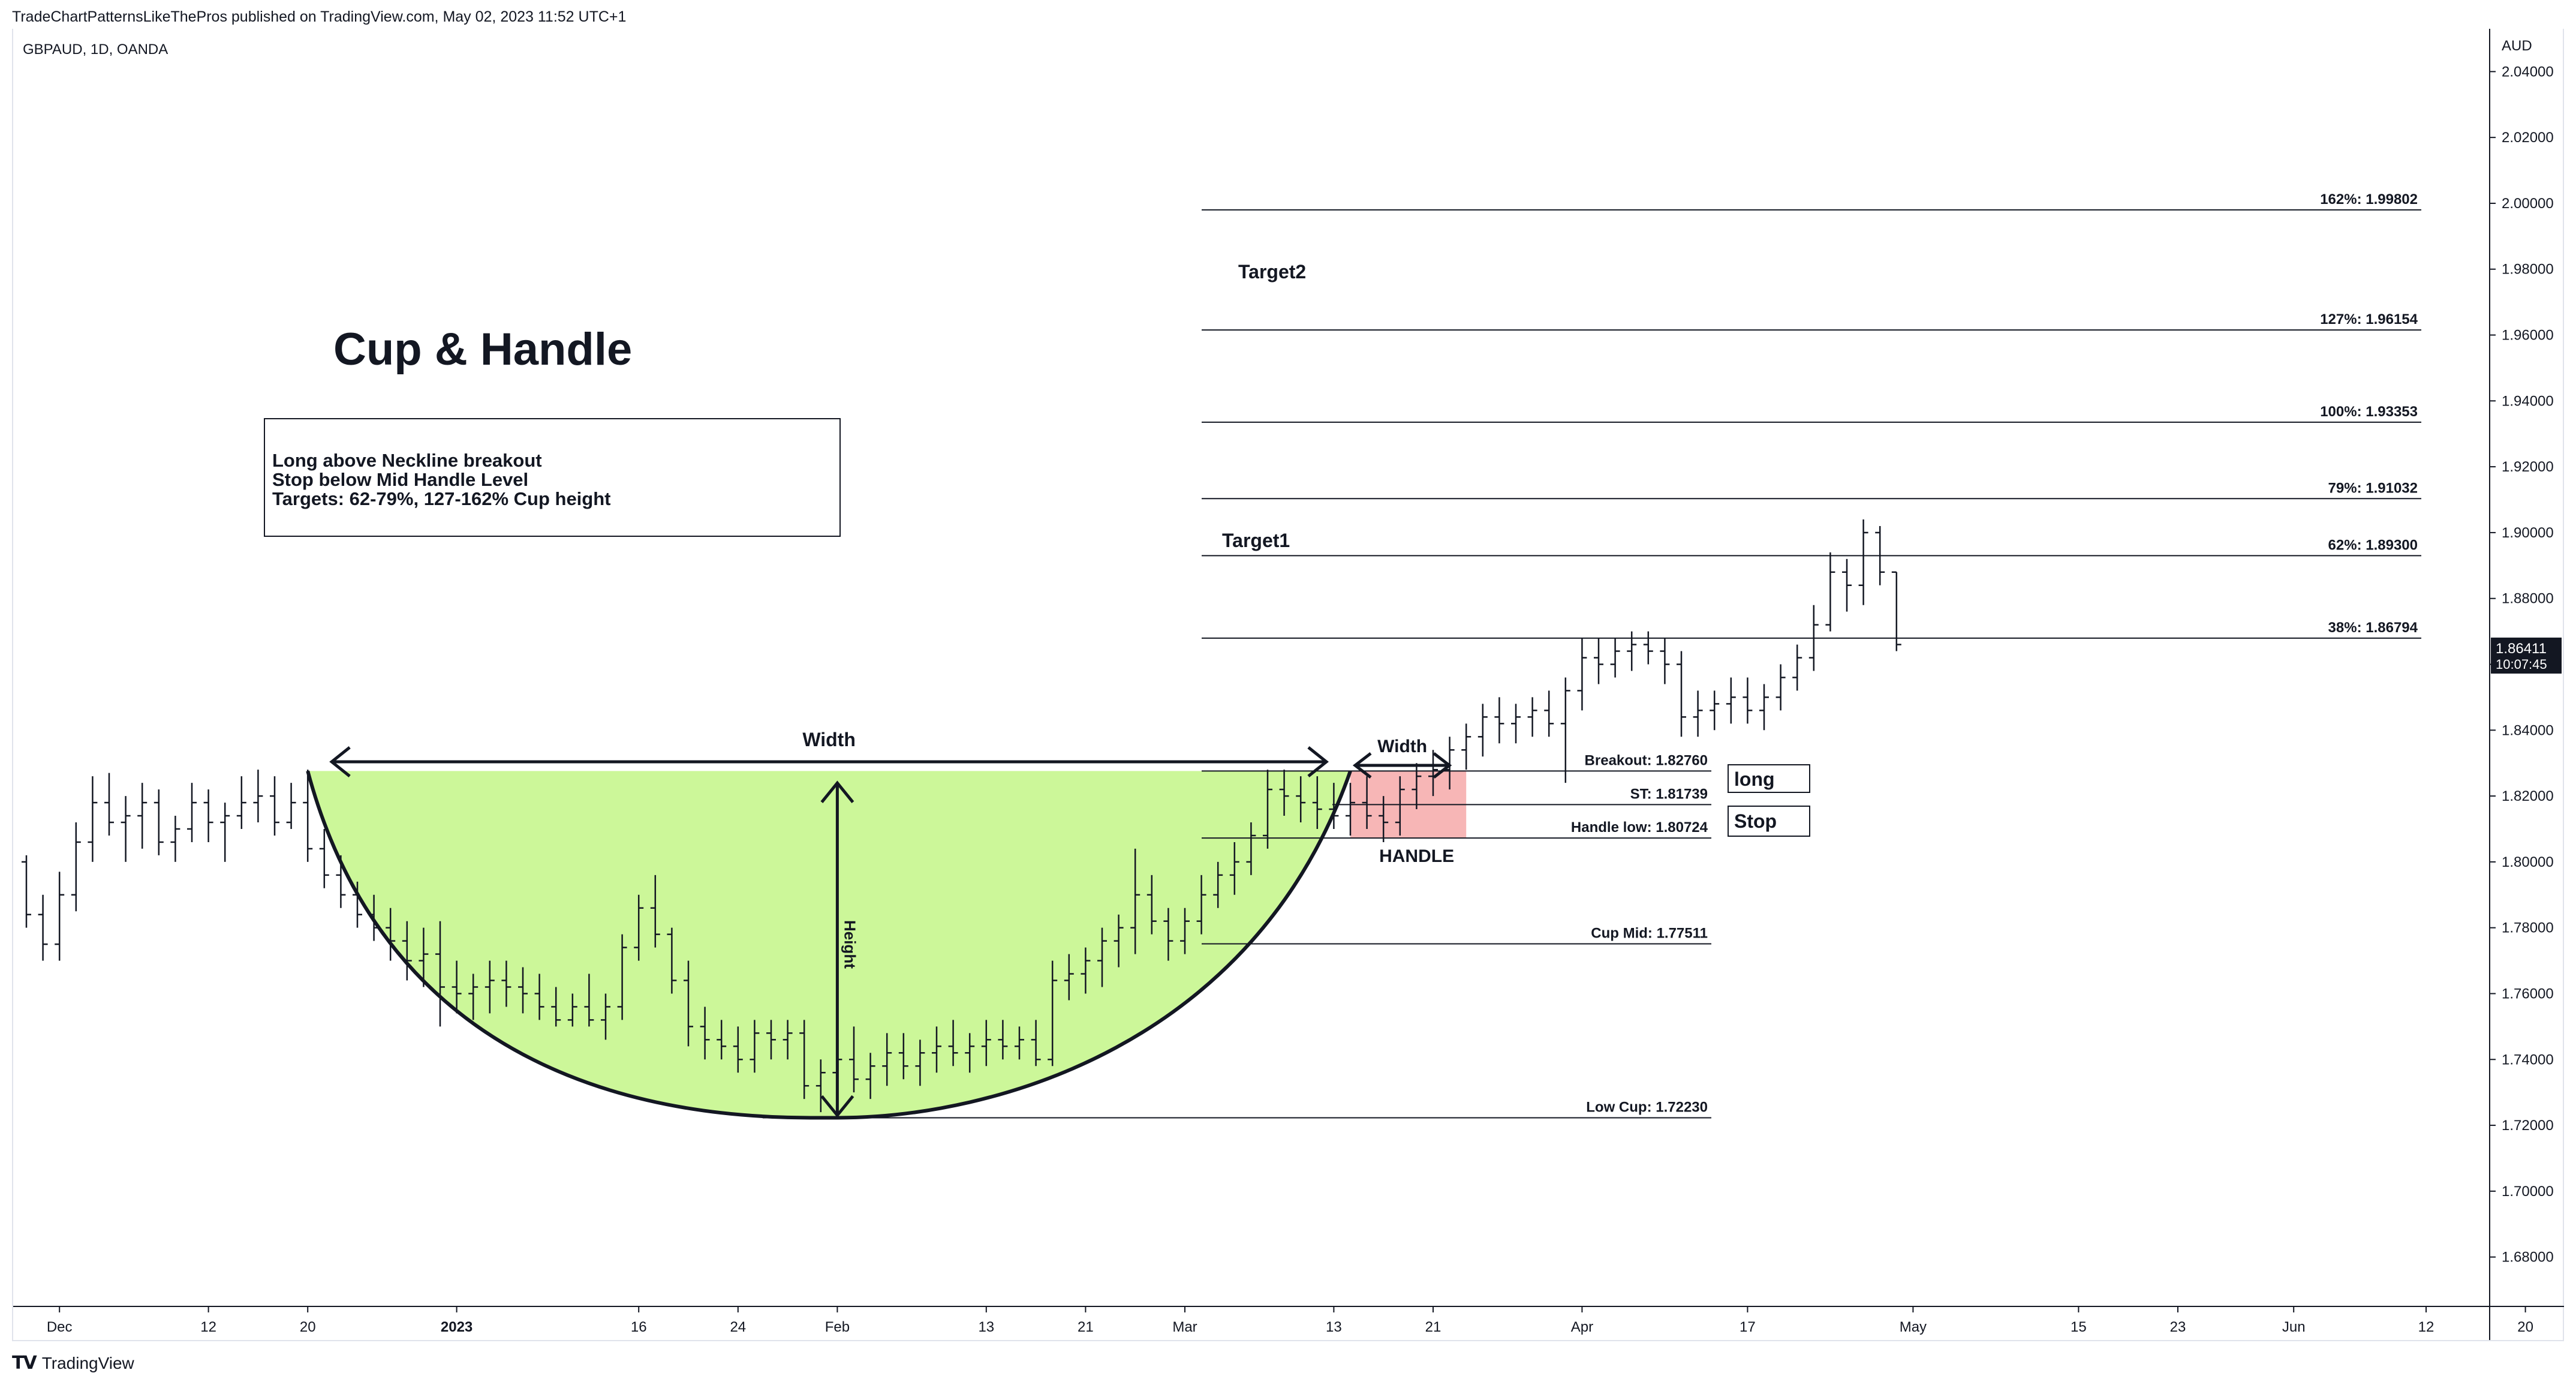 Image resolution: width=2576 pixels, height=1382 pixels. What do you see at coordinates (1748, 1327) in the screenshot?
I see `x-tick-label: 17` at bounding box center [1748, 1327].